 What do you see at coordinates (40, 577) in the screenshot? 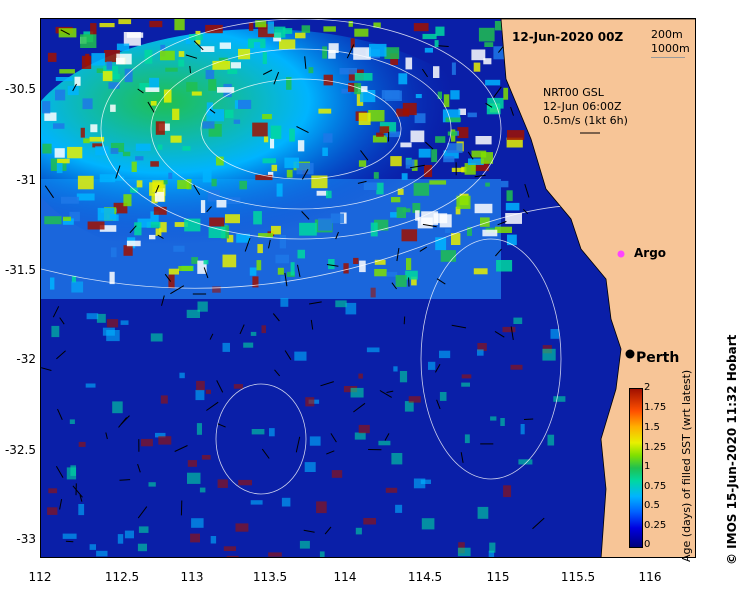
I see `x-tick-label: 112` at bounding box center [40, 577].